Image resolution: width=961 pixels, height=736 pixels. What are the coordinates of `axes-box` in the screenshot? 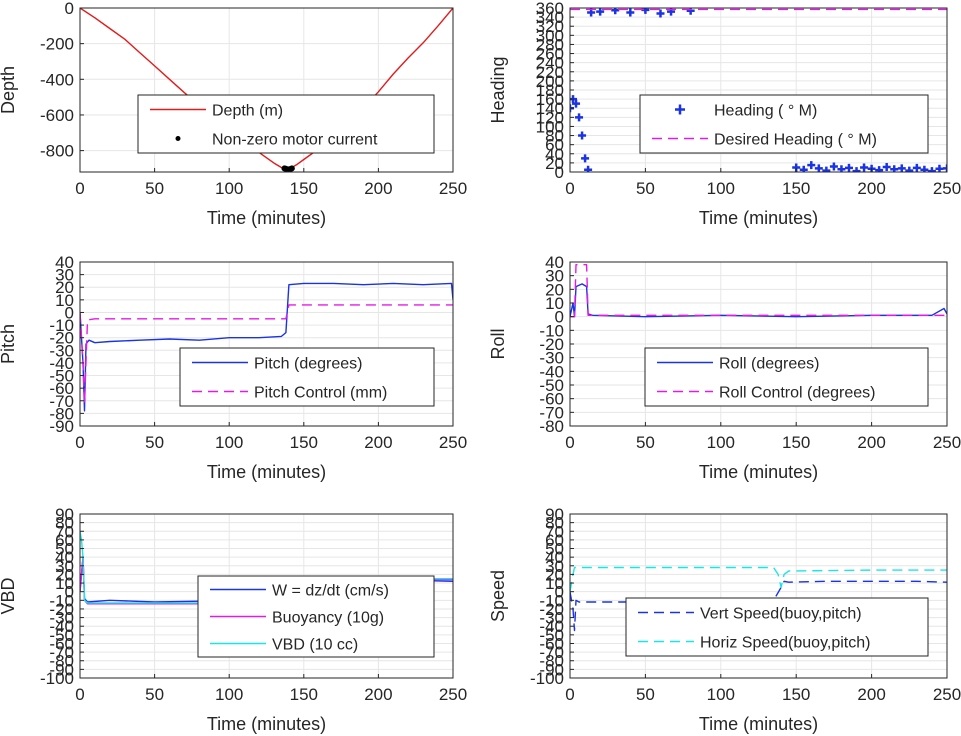 It's located at (266, 596).